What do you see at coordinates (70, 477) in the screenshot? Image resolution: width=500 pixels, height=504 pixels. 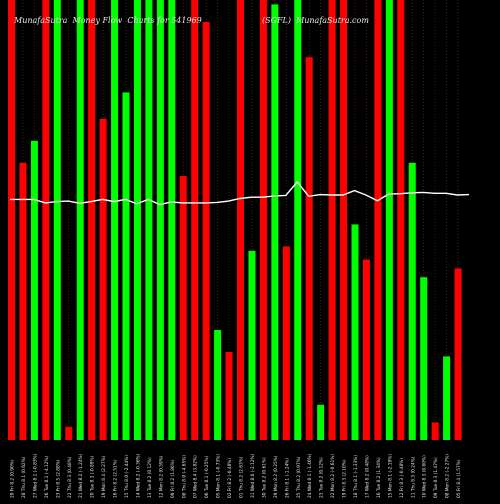 I see `x-tick-label: 22 Thu 8.3 (0.48%)` at bounding box center [70, 477].